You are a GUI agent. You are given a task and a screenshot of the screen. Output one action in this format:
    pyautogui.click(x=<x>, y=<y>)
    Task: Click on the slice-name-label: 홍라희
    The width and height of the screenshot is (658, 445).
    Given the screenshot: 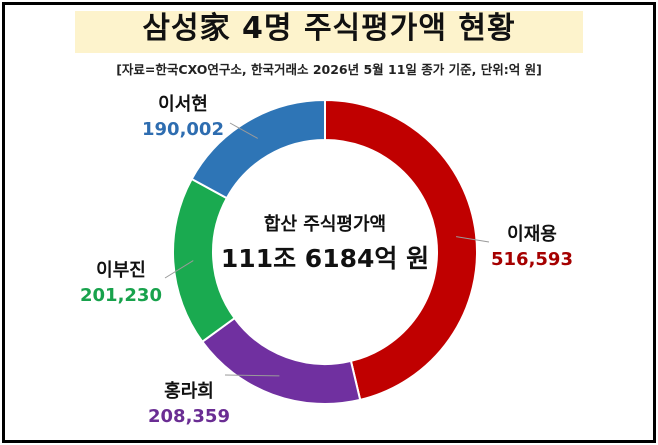 What is the action you would take?
    pyautogui.click(x=189, y=391)
    